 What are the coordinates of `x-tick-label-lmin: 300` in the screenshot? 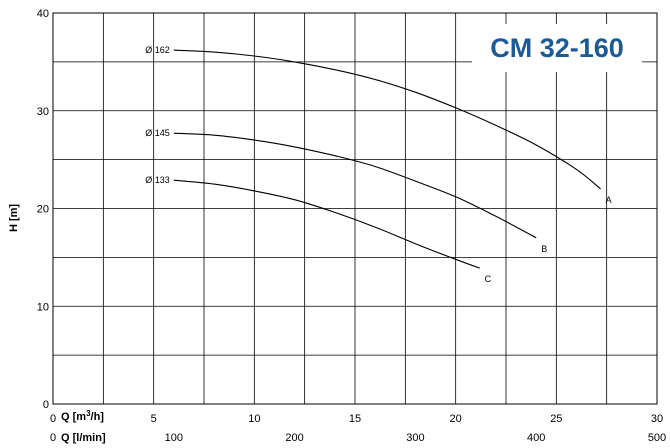 It's located at (415, 438).